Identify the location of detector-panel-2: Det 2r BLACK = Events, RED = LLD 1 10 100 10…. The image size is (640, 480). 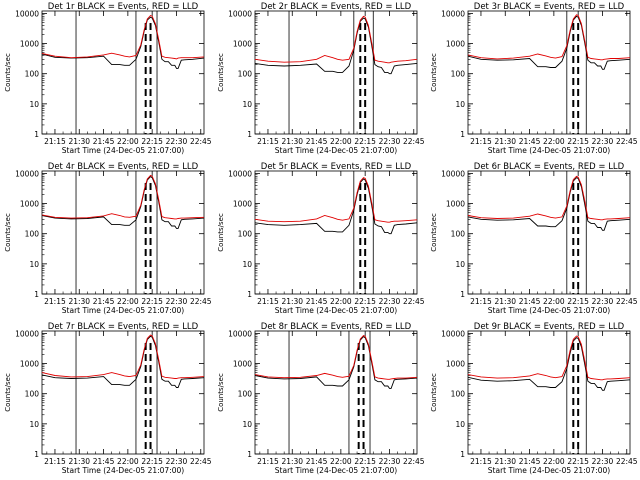
(319, 80).